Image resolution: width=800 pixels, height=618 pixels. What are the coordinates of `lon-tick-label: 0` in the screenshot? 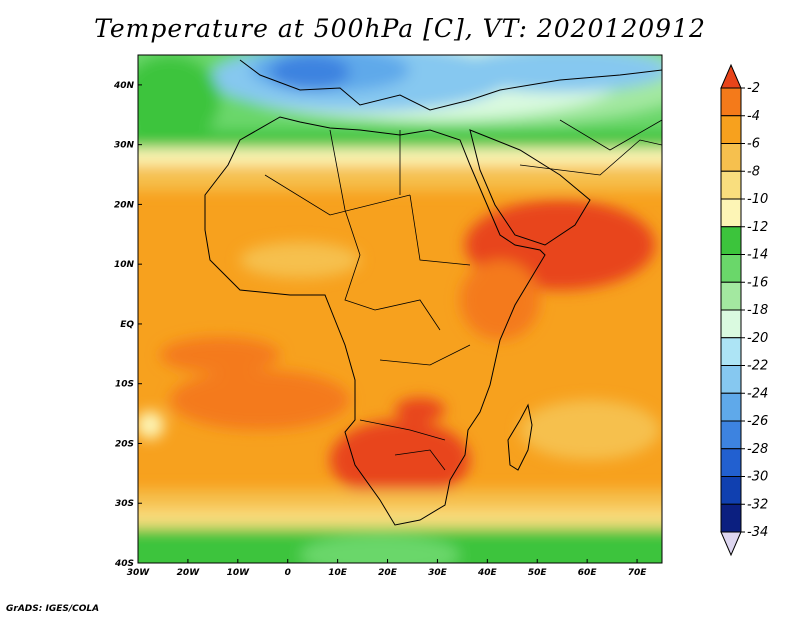 It's located at (288, 573).